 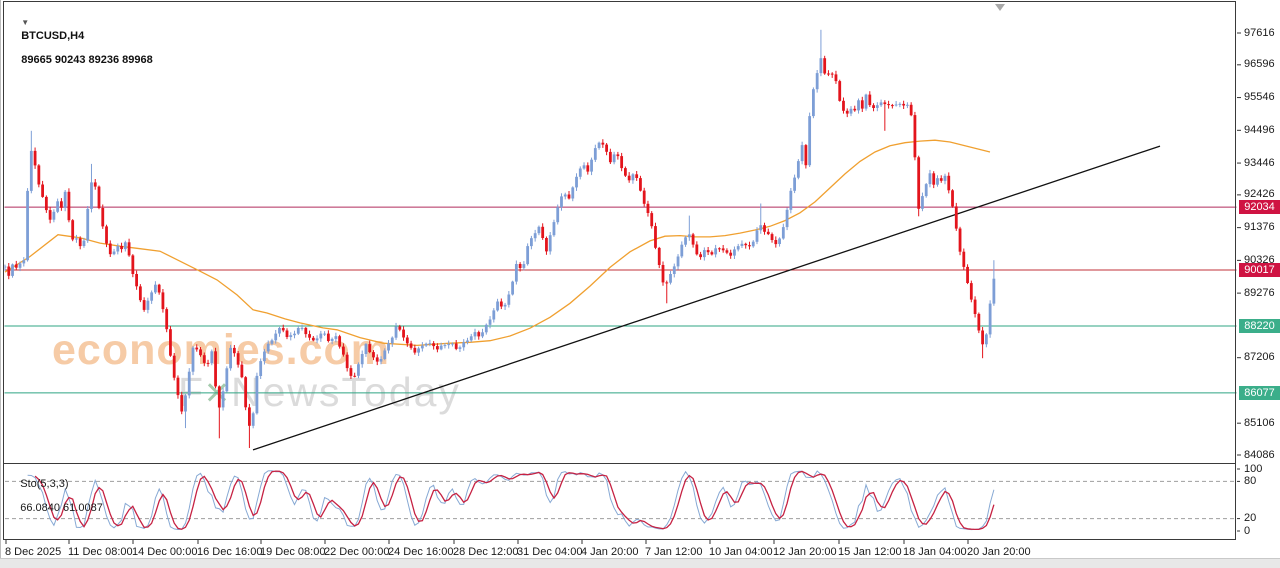 What do you see at coordinates (1259, 227) in the screenshot?
I see `y-axis-label: 91376` at bounding box center [1259, 227].